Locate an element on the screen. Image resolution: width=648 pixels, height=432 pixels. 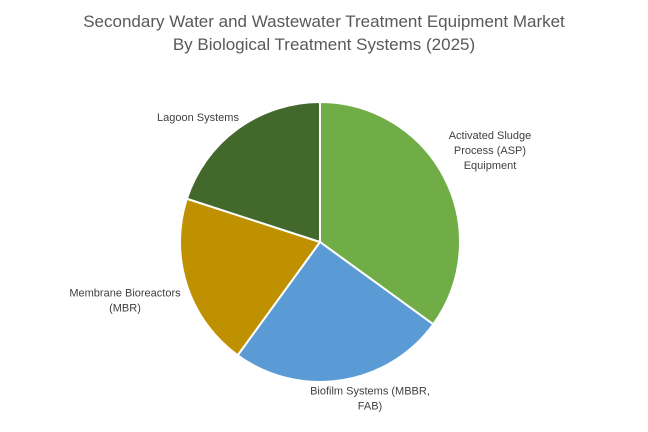
slice-label-line: FAB) is located at coordinates (370, 407).